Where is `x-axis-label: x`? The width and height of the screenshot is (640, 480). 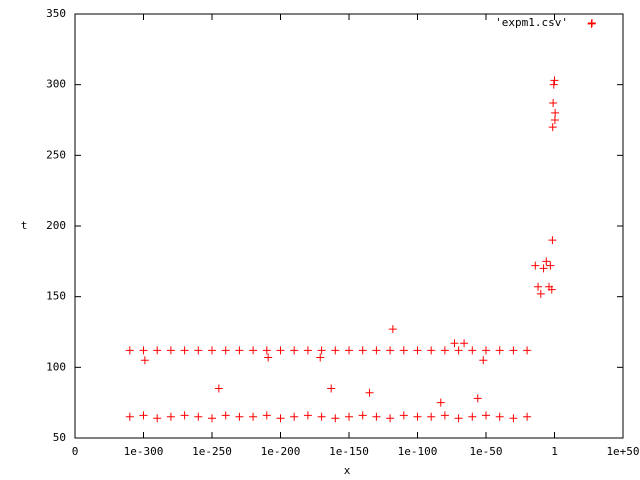
x-axis-label: x is located at coordinates (347, 470).